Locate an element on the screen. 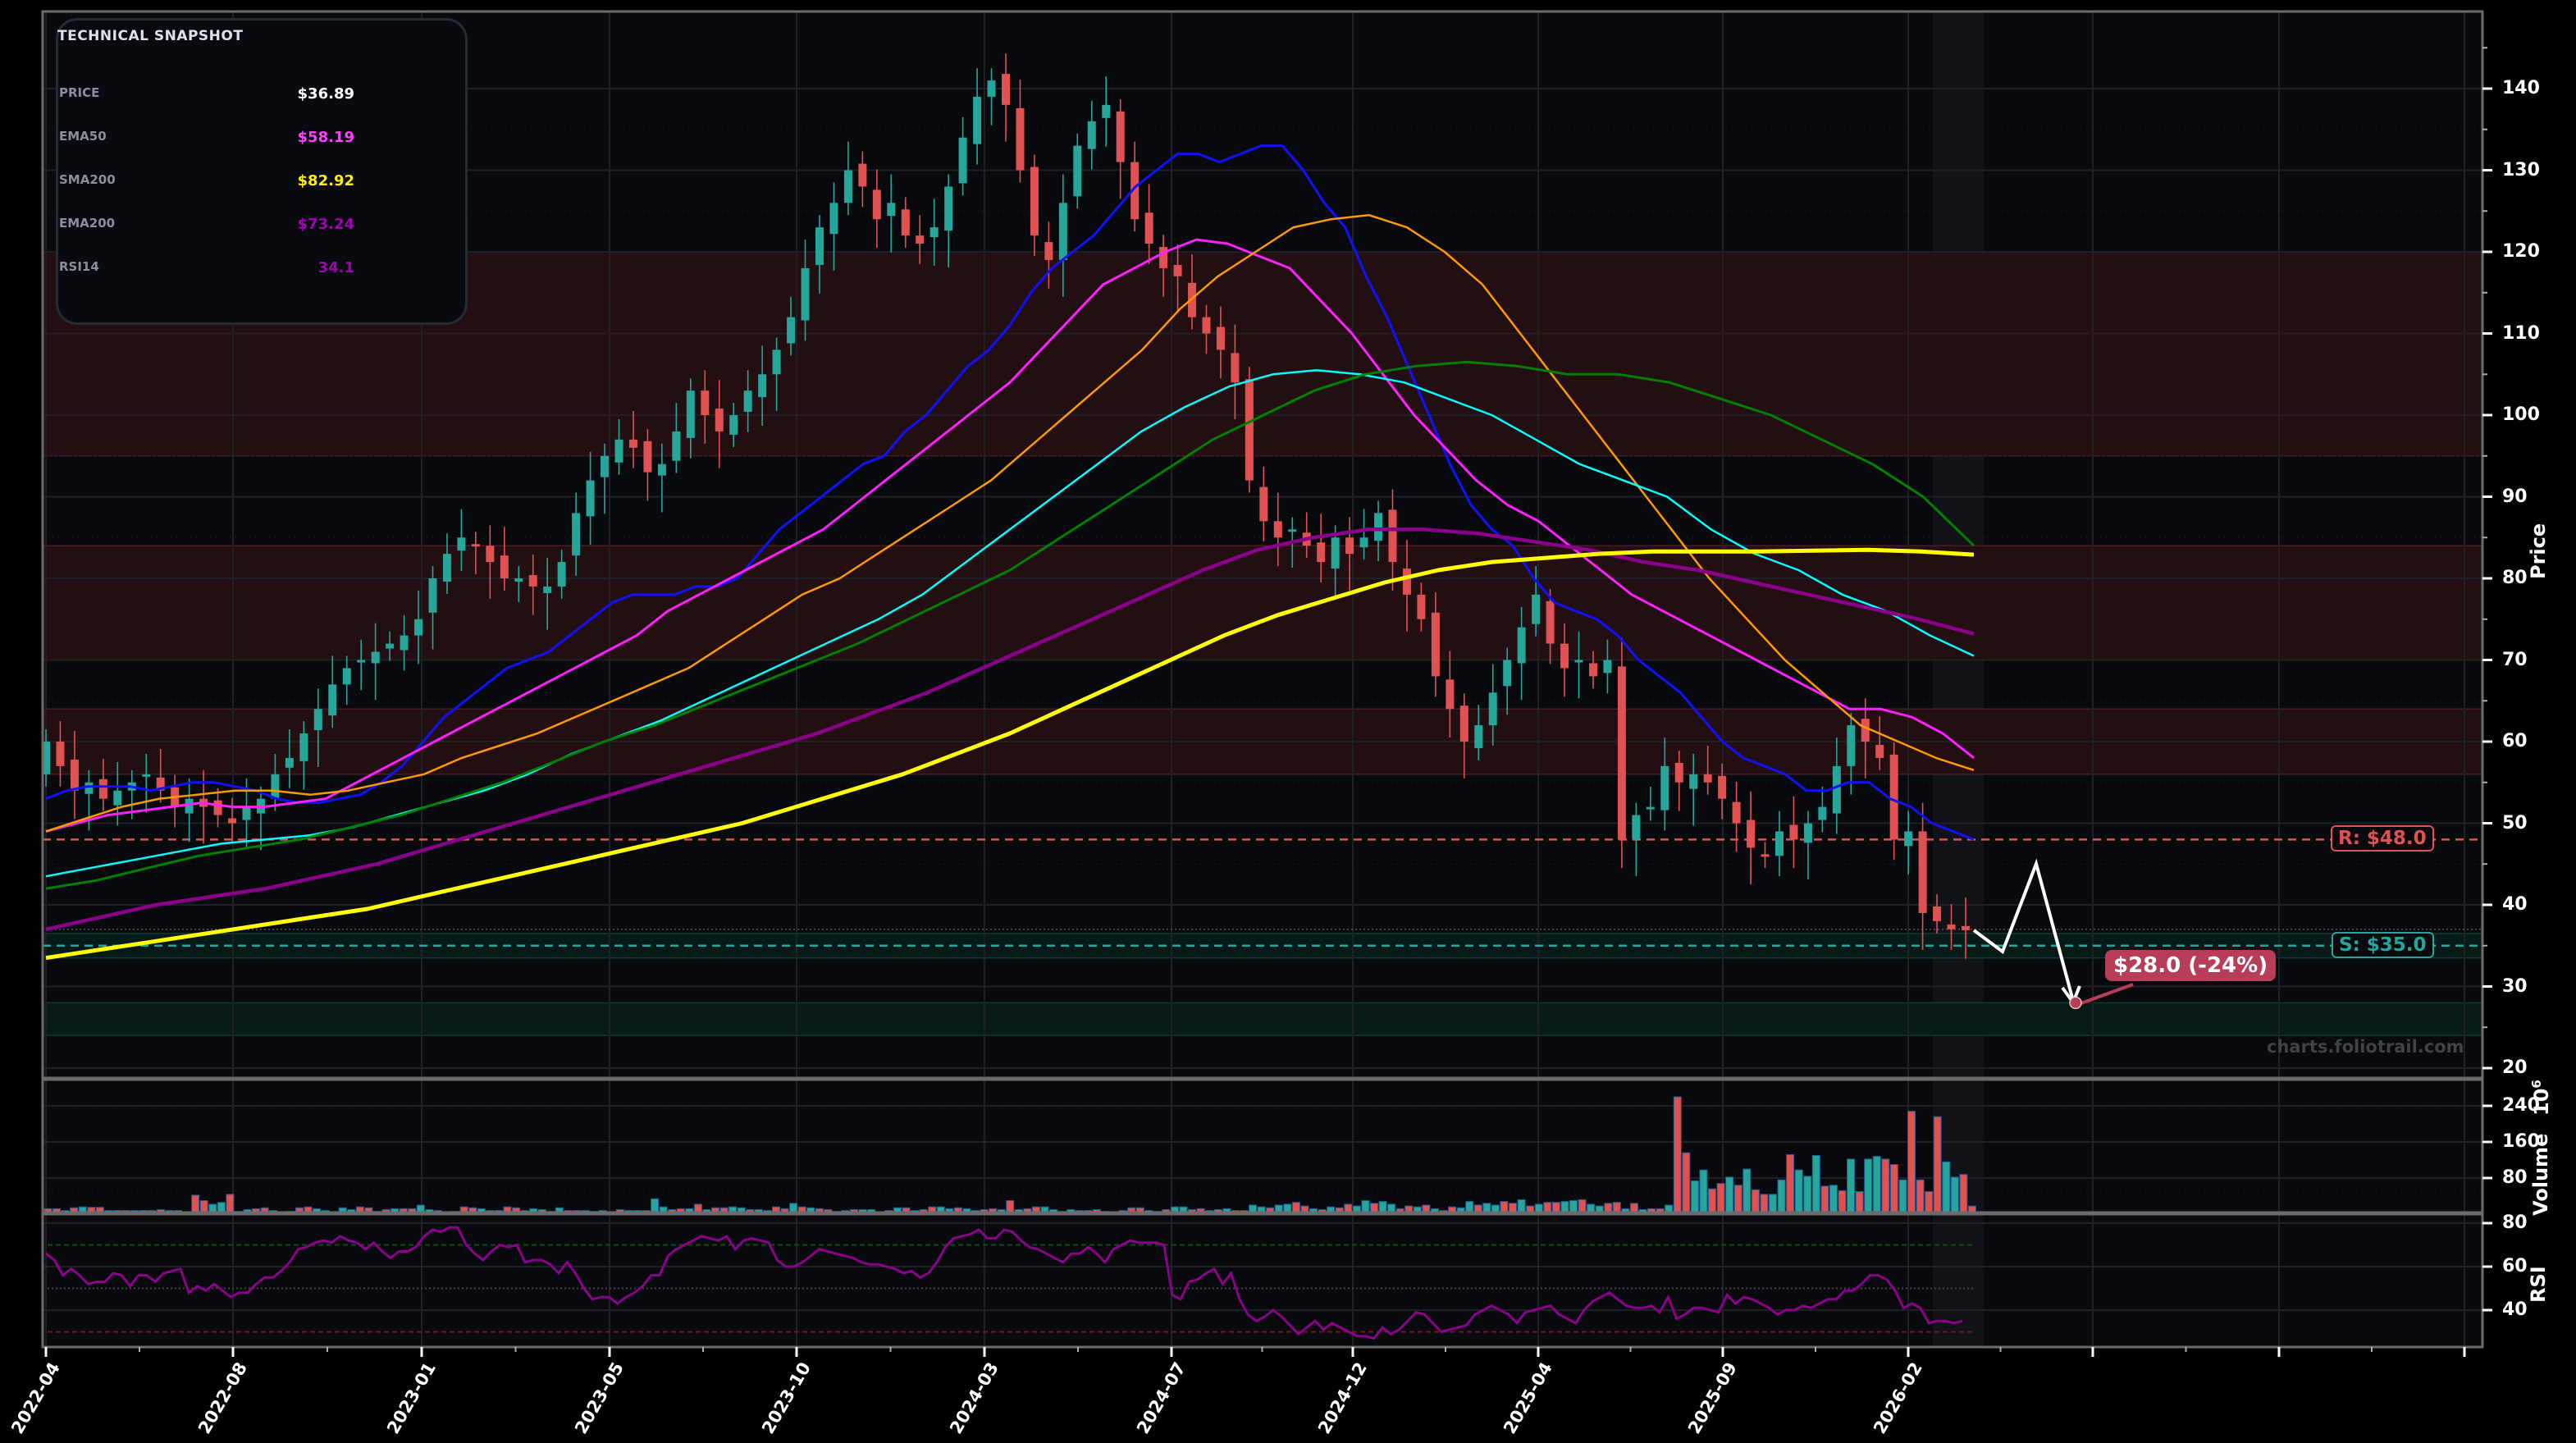 The image size is (2576, 1443). rsi-line is located at coordinates (1004, 1283).